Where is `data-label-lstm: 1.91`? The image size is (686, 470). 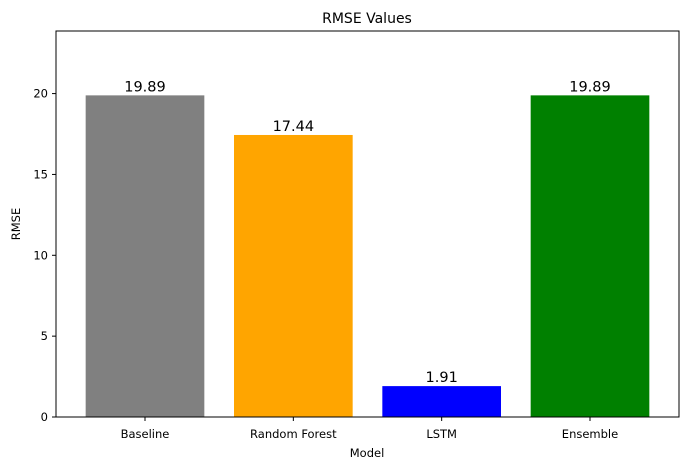
data-label-lstm: 1.91 is located at coordinates (442, 378).